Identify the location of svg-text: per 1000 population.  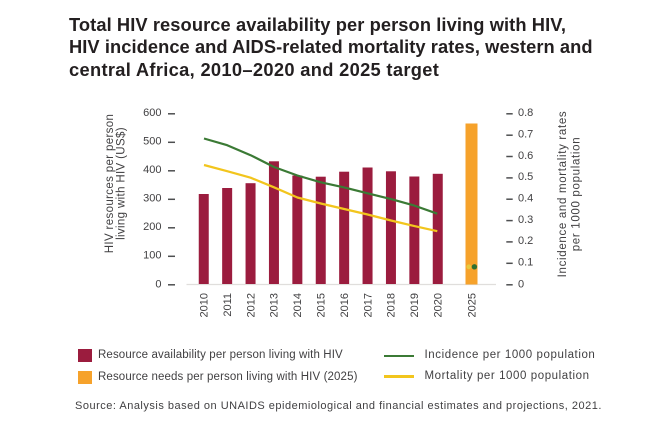
(576, 194).